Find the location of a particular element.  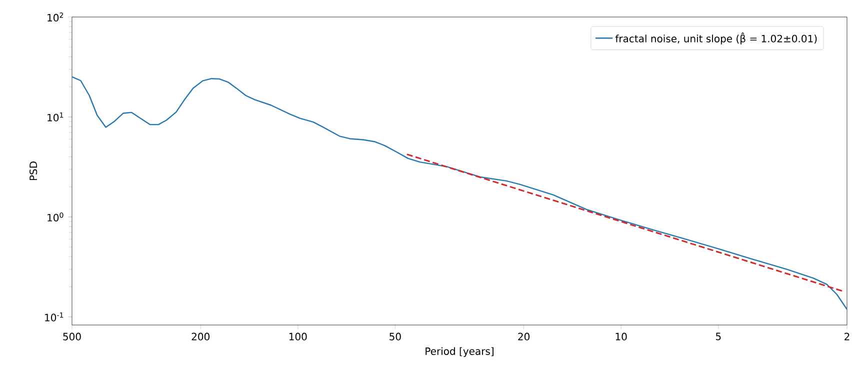

y-tick-label: 10$^{2}$ is located at coordinates (55, 17).